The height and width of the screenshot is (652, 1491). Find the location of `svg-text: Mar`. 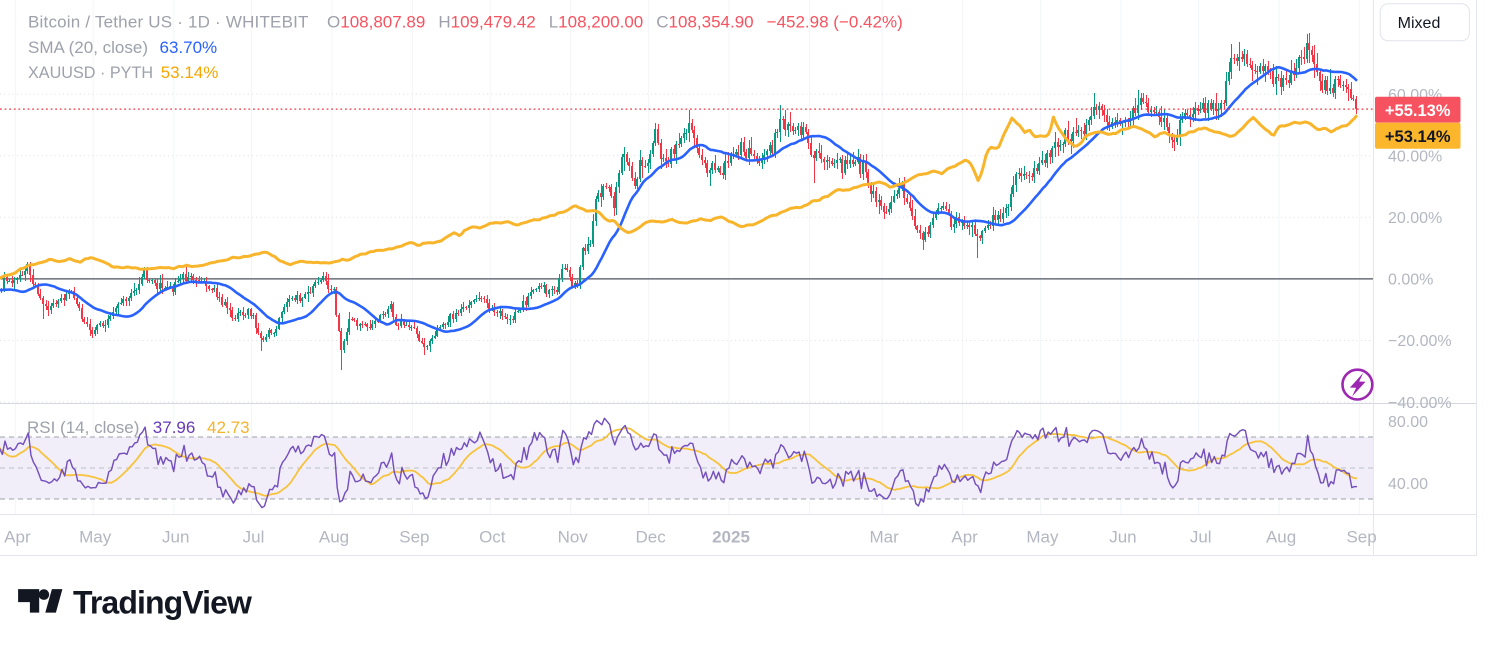

svg-text: Mar is located at coordinates (884, 537).